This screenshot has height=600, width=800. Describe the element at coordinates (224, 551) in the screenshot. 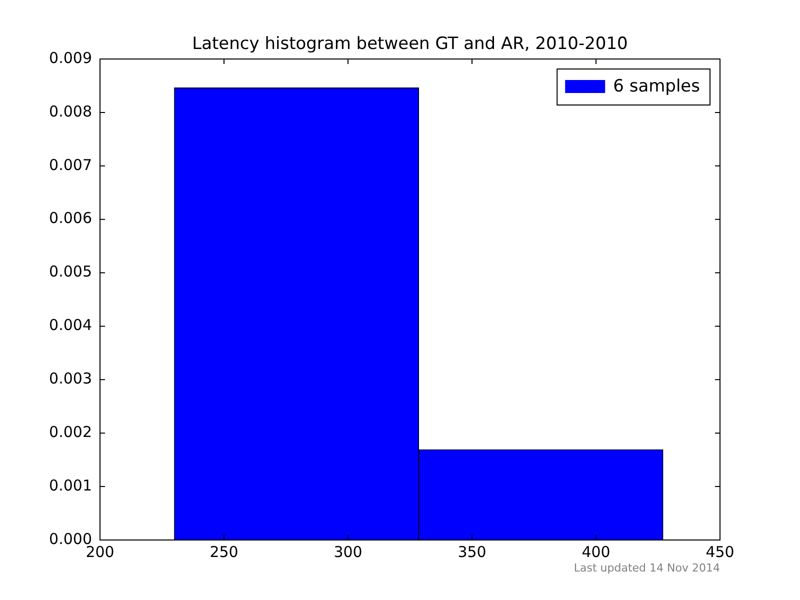

I see `x-tick-label: 250` at that location.